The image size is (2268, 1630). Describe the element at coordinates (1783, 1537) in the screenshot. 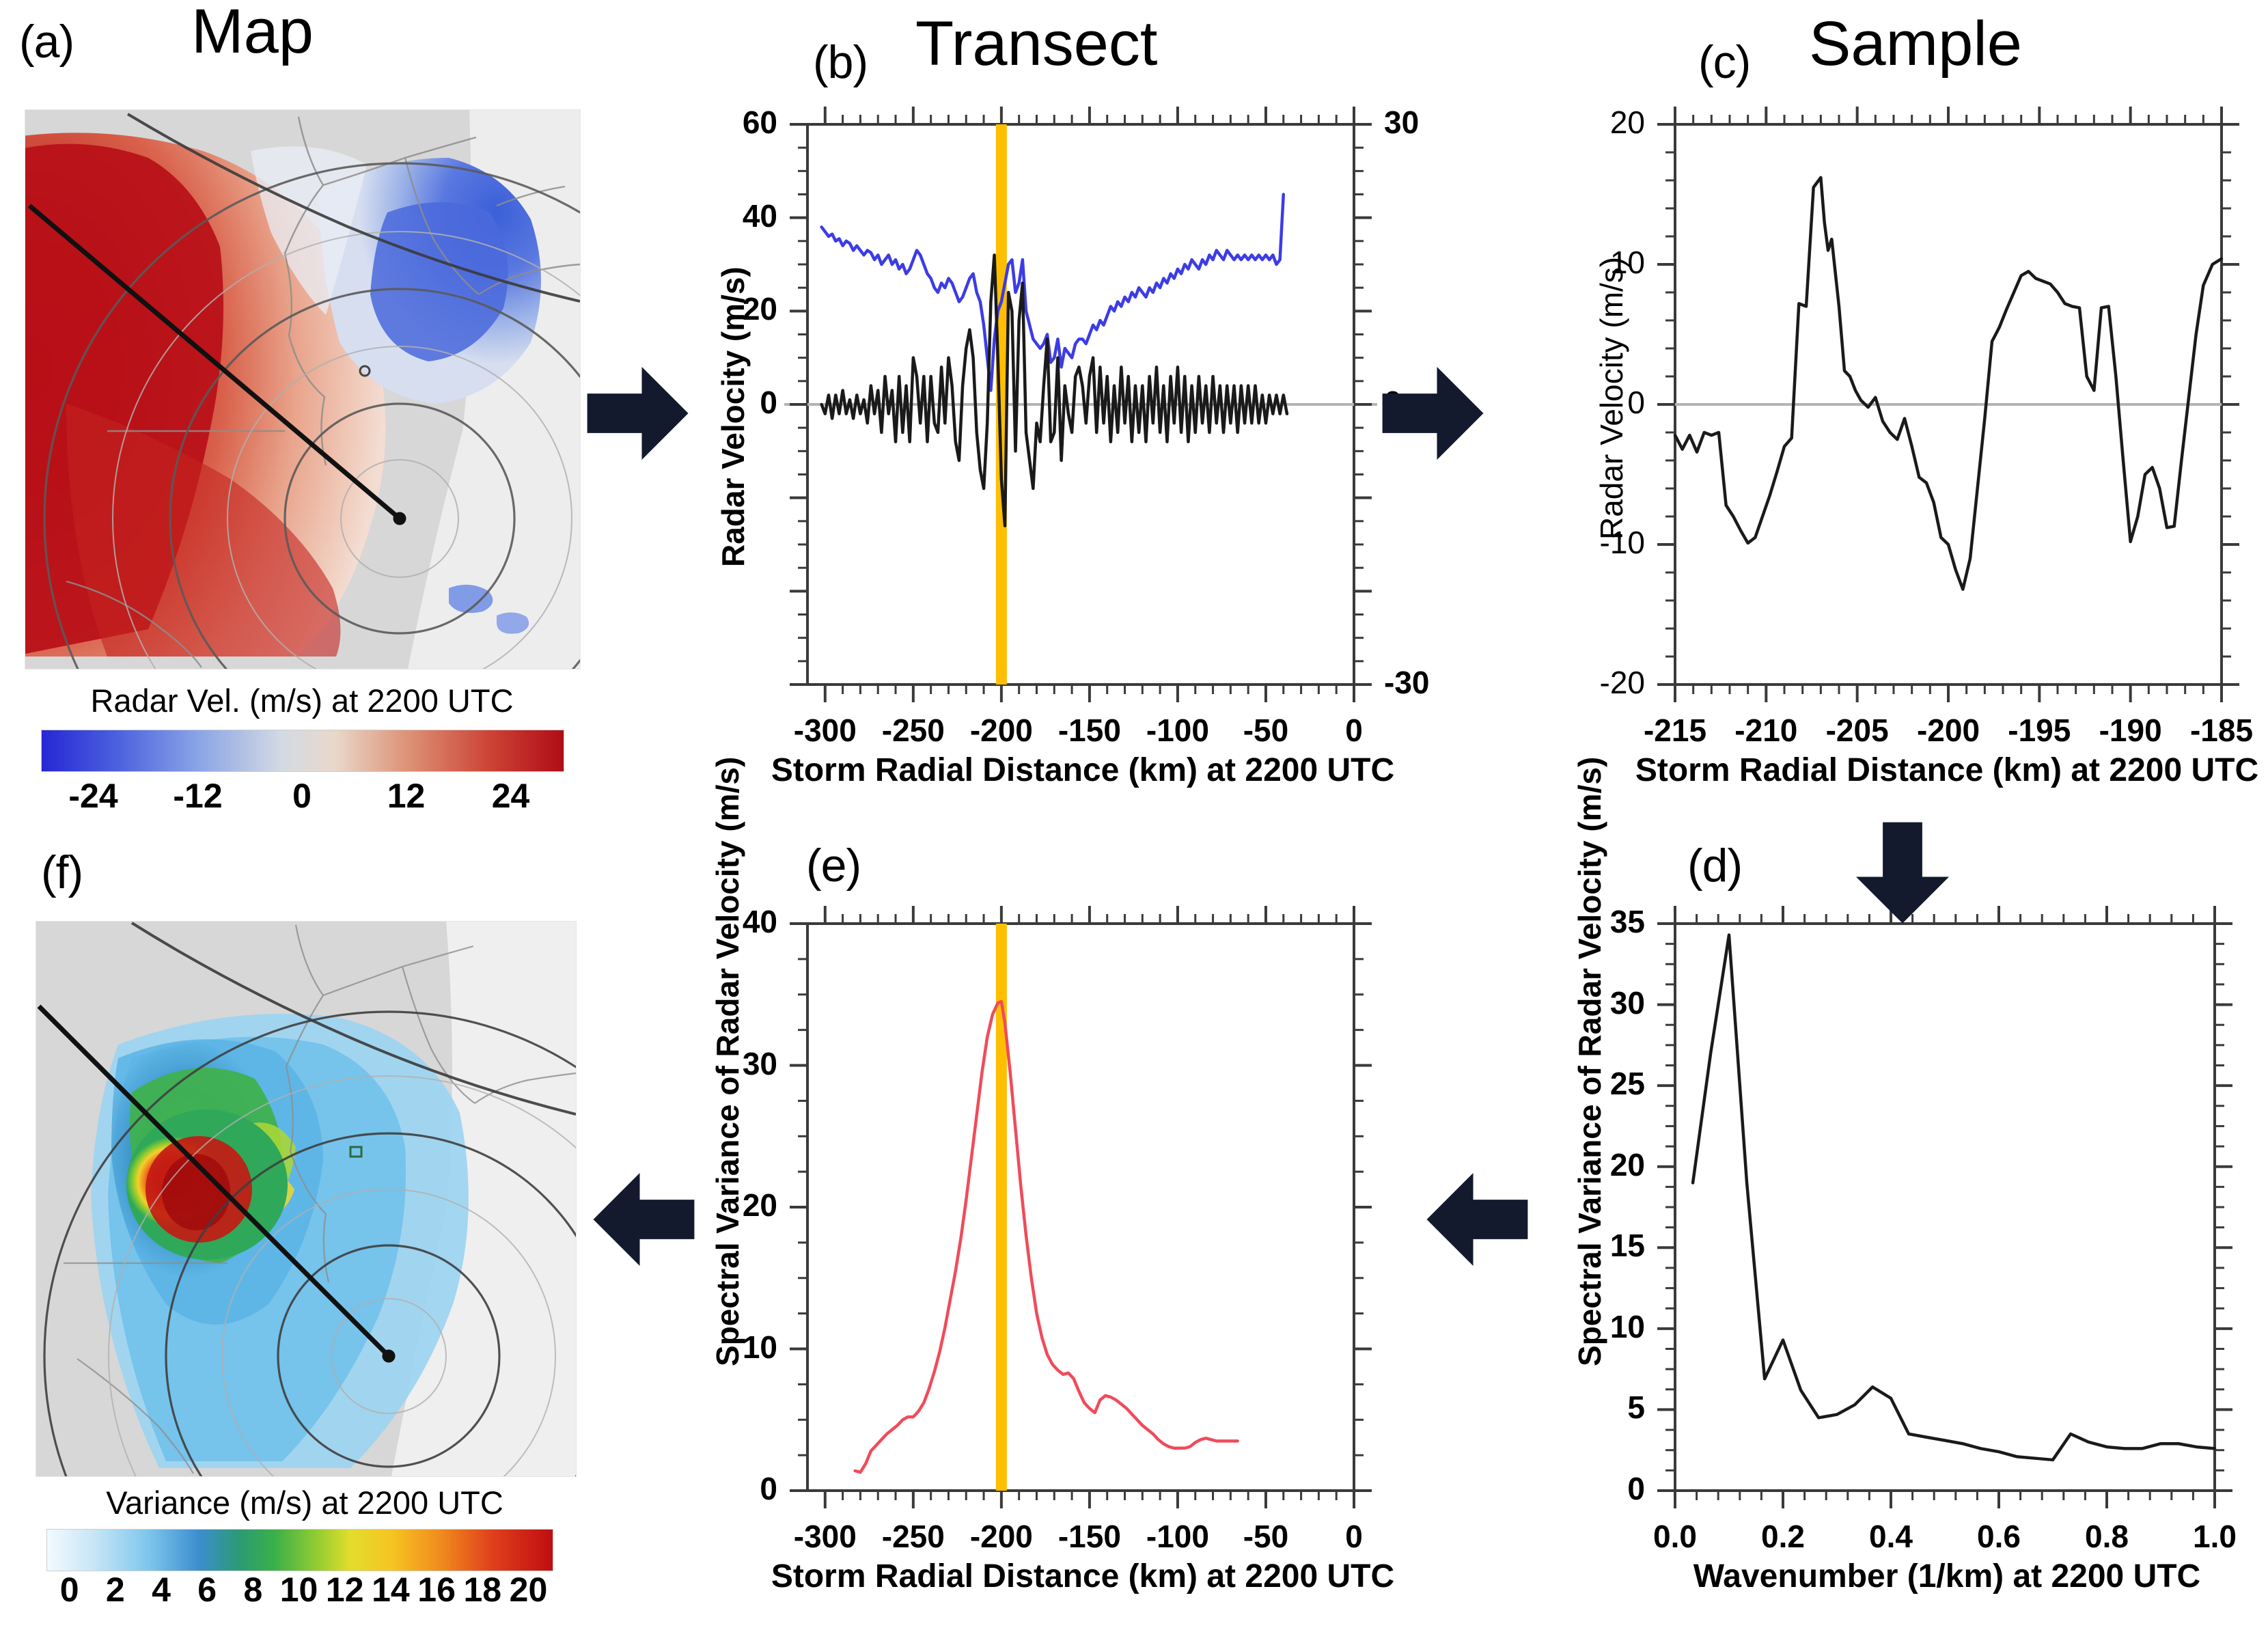

I see `plot-d-xtick-0.2: 0.2` at that location.